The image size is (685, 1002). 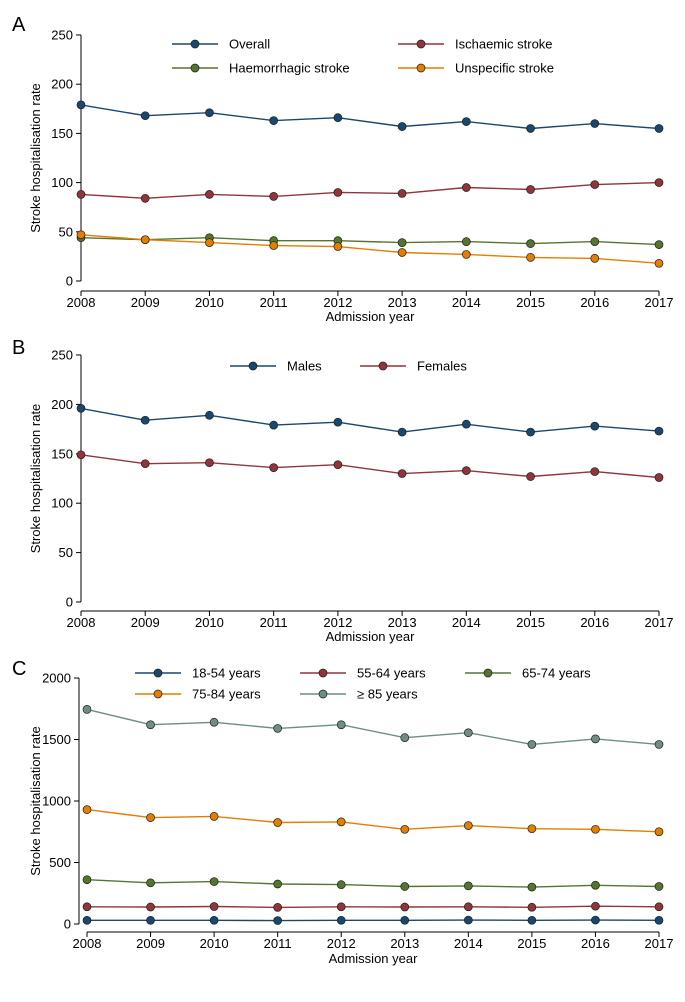 What do you see at coordinates (504, 44) in the screenshot?
I see `legend-label: Ischaemic stroke` at bounding box center [504, 44].